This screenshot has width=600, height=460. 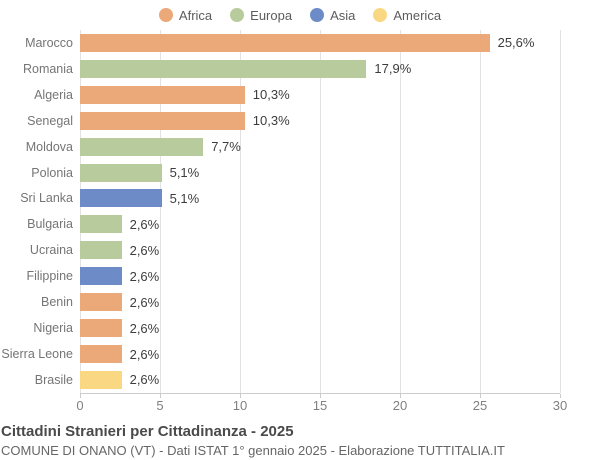 What do you see at coordinates (300, 147) in the screenshot?
I see `bar-row: Moldova 7,7%` at bounding box center [300, 147].